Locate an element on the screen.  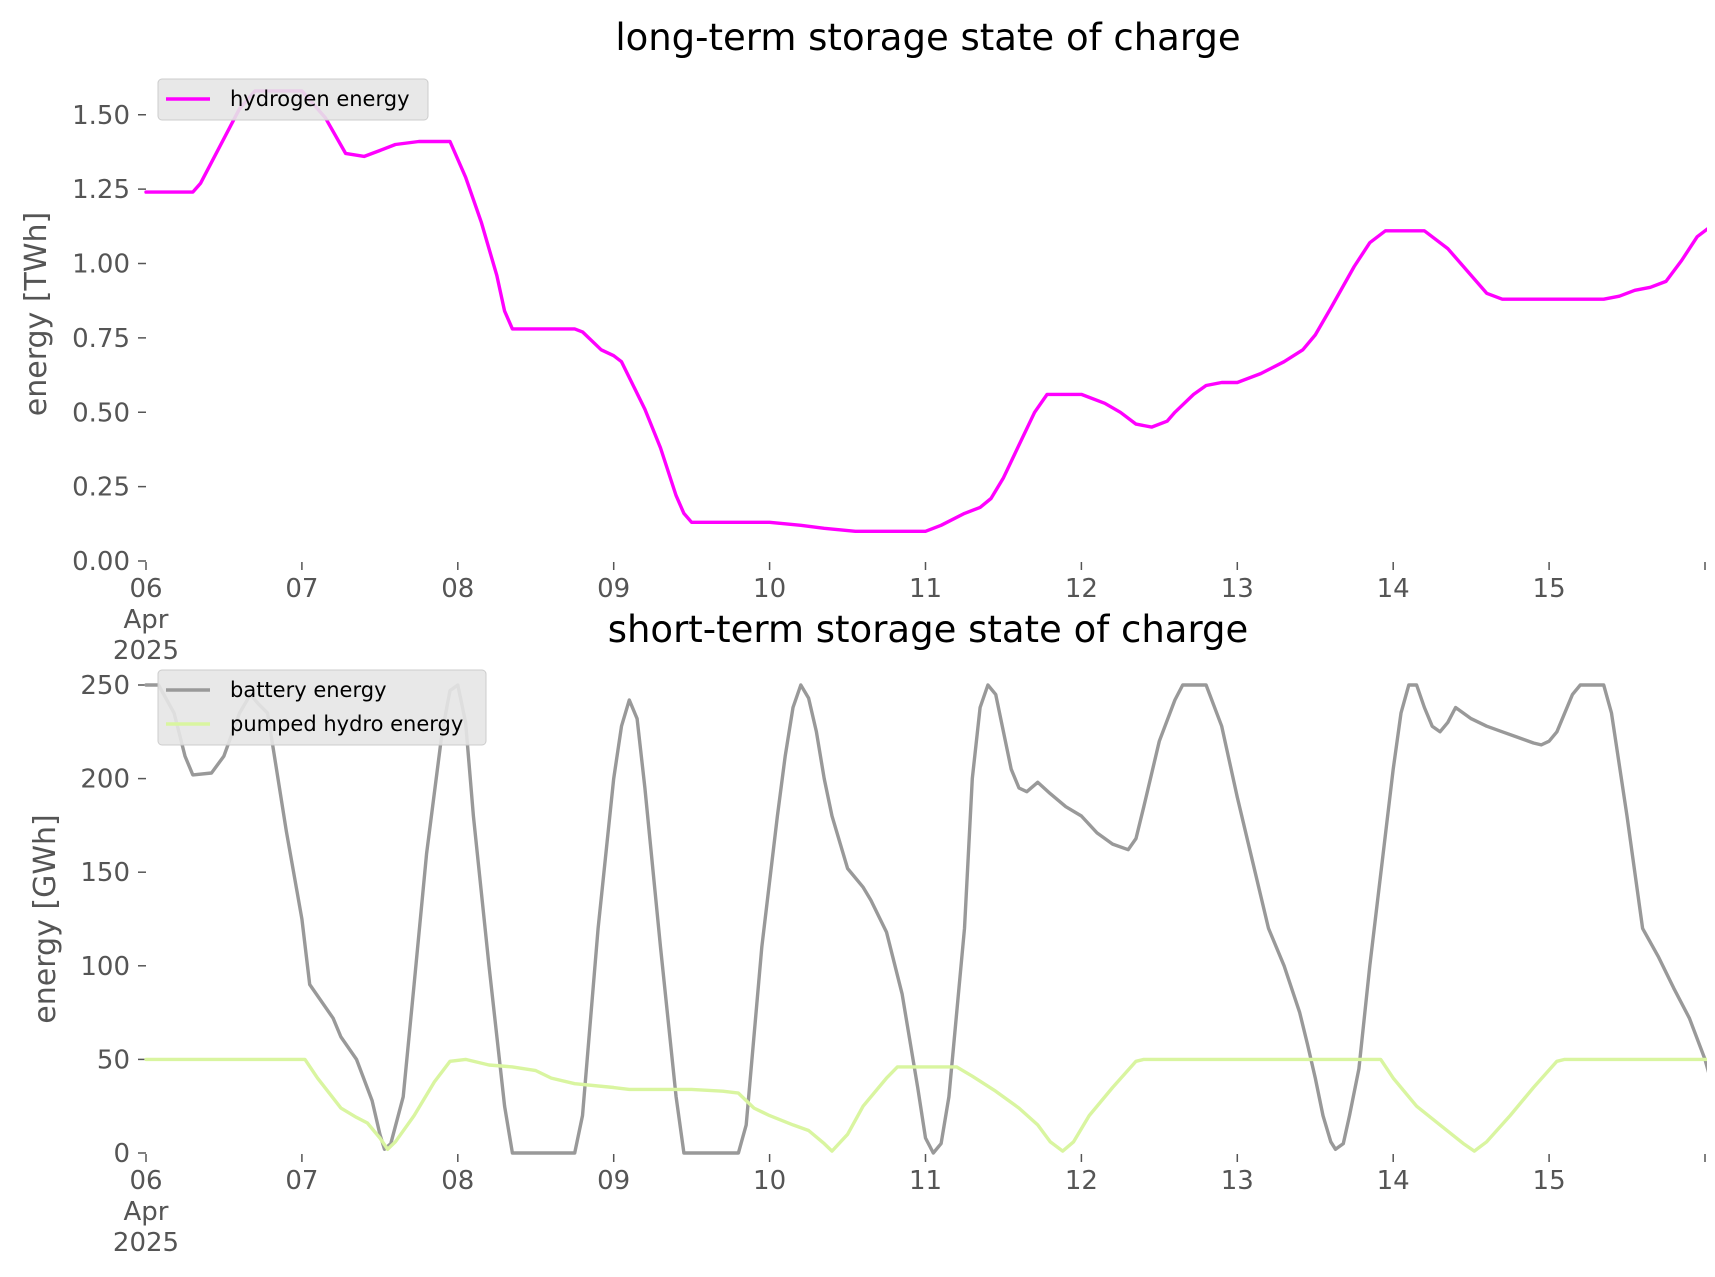
legend-label: hydrogen energy is located at coordinates (320, 99).